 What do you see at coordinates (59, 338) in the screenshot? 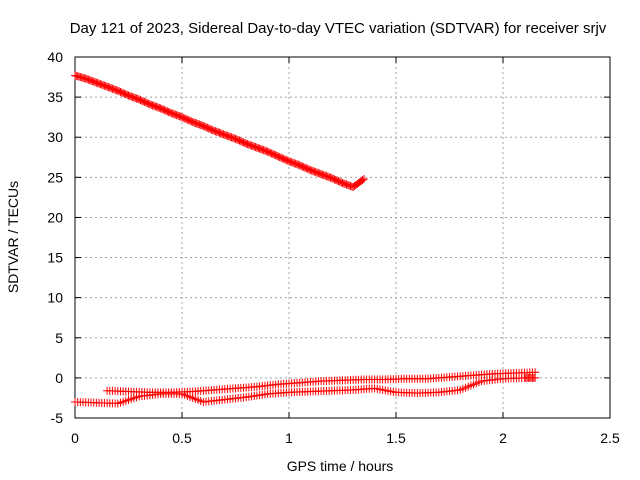
I see `y-tick-label: 5` at bounding box center [59, 338].